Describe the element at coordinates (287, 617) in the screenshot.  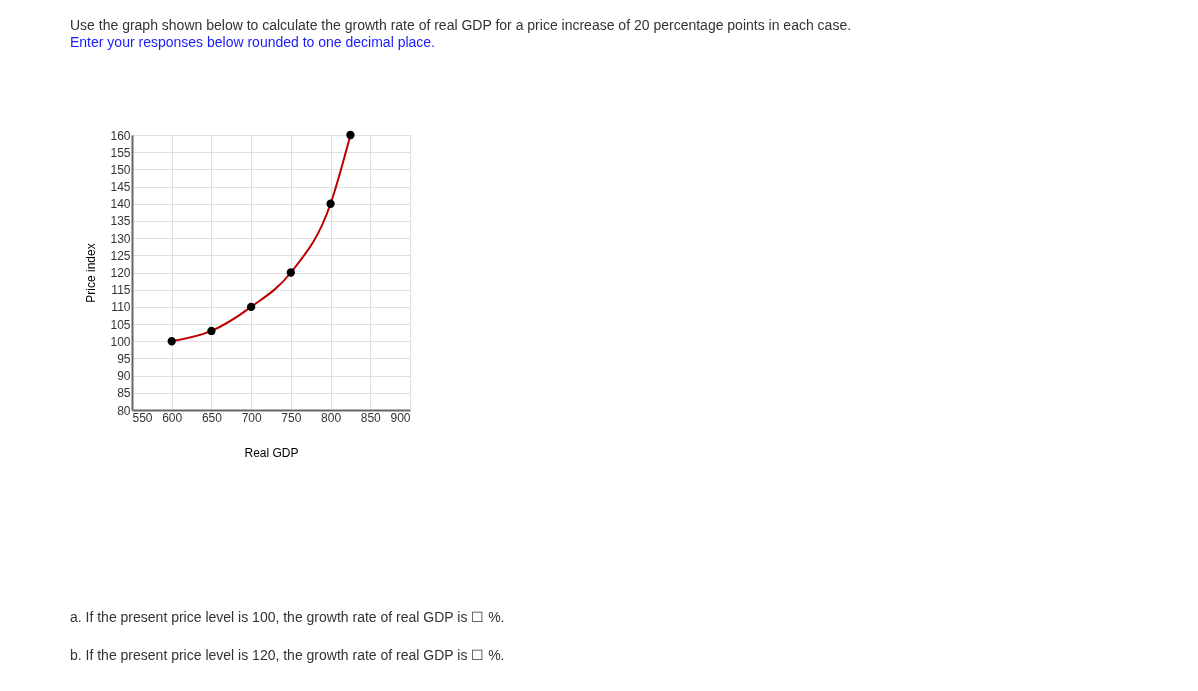
I see `text: a. If the present price level is 100, the growth rate of real GDP is ☐ %.` at that location.